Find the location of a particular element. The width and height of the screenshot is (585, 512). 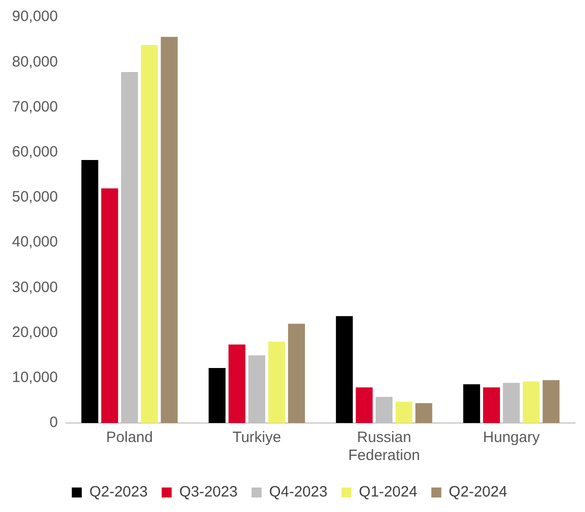

x-tick-label: Hungary is located at coordinates (511, 437).